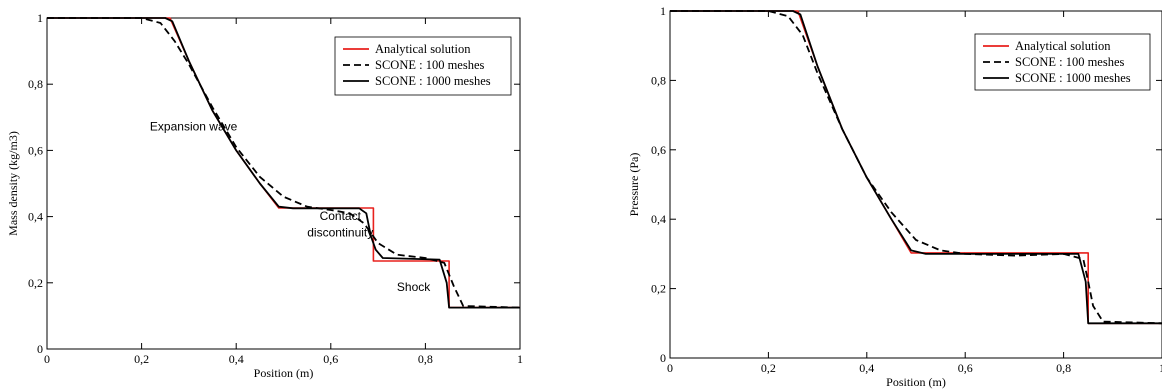 This screenshot has height=391, width=1162. I want to click on annotation-label: discontinuity, so click(340, 232).